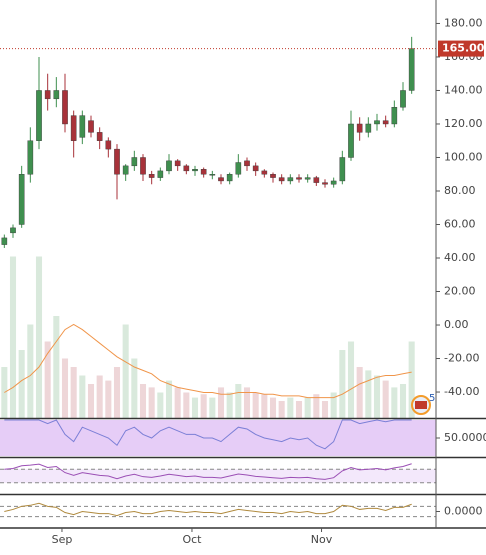  Describe the element at coordinates (421, 405) in the screenshot. I see `badge-flag` at that location.